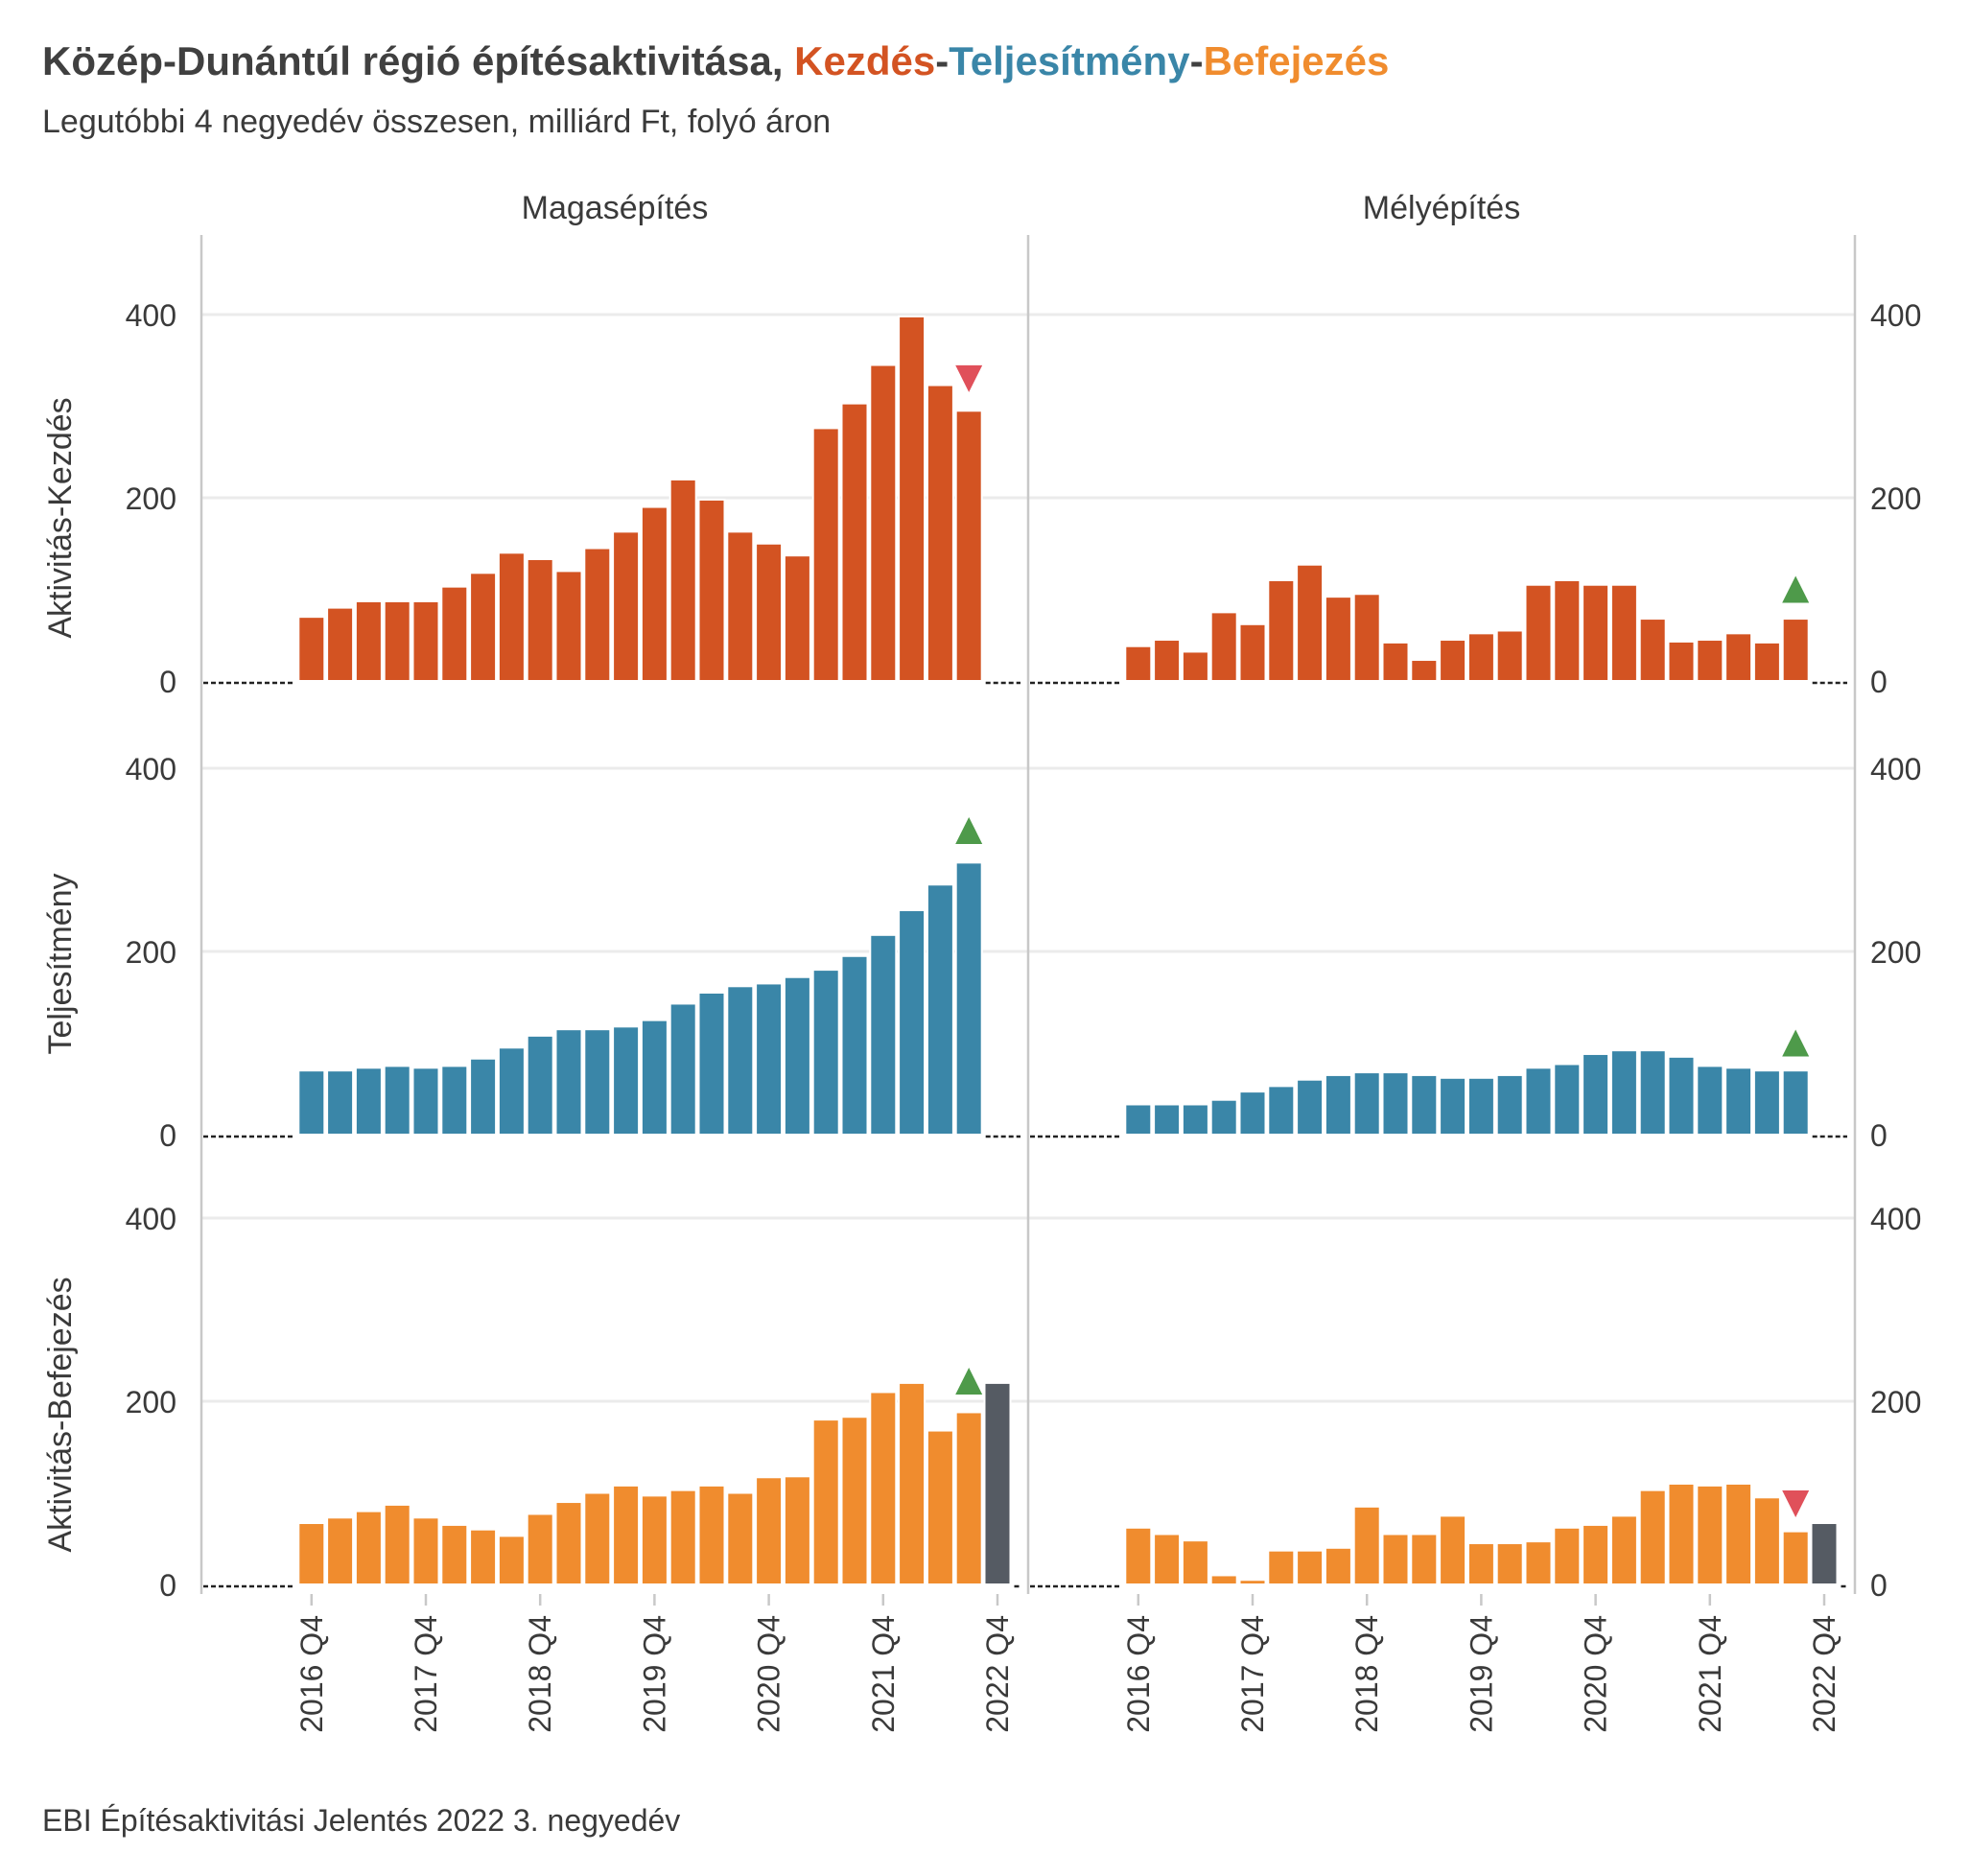 The image size is (1970, 1876). Describe the element at coordinates (1442, 208) in the screenshot. I see `facet-header-1: Mélyépítés` at that location.